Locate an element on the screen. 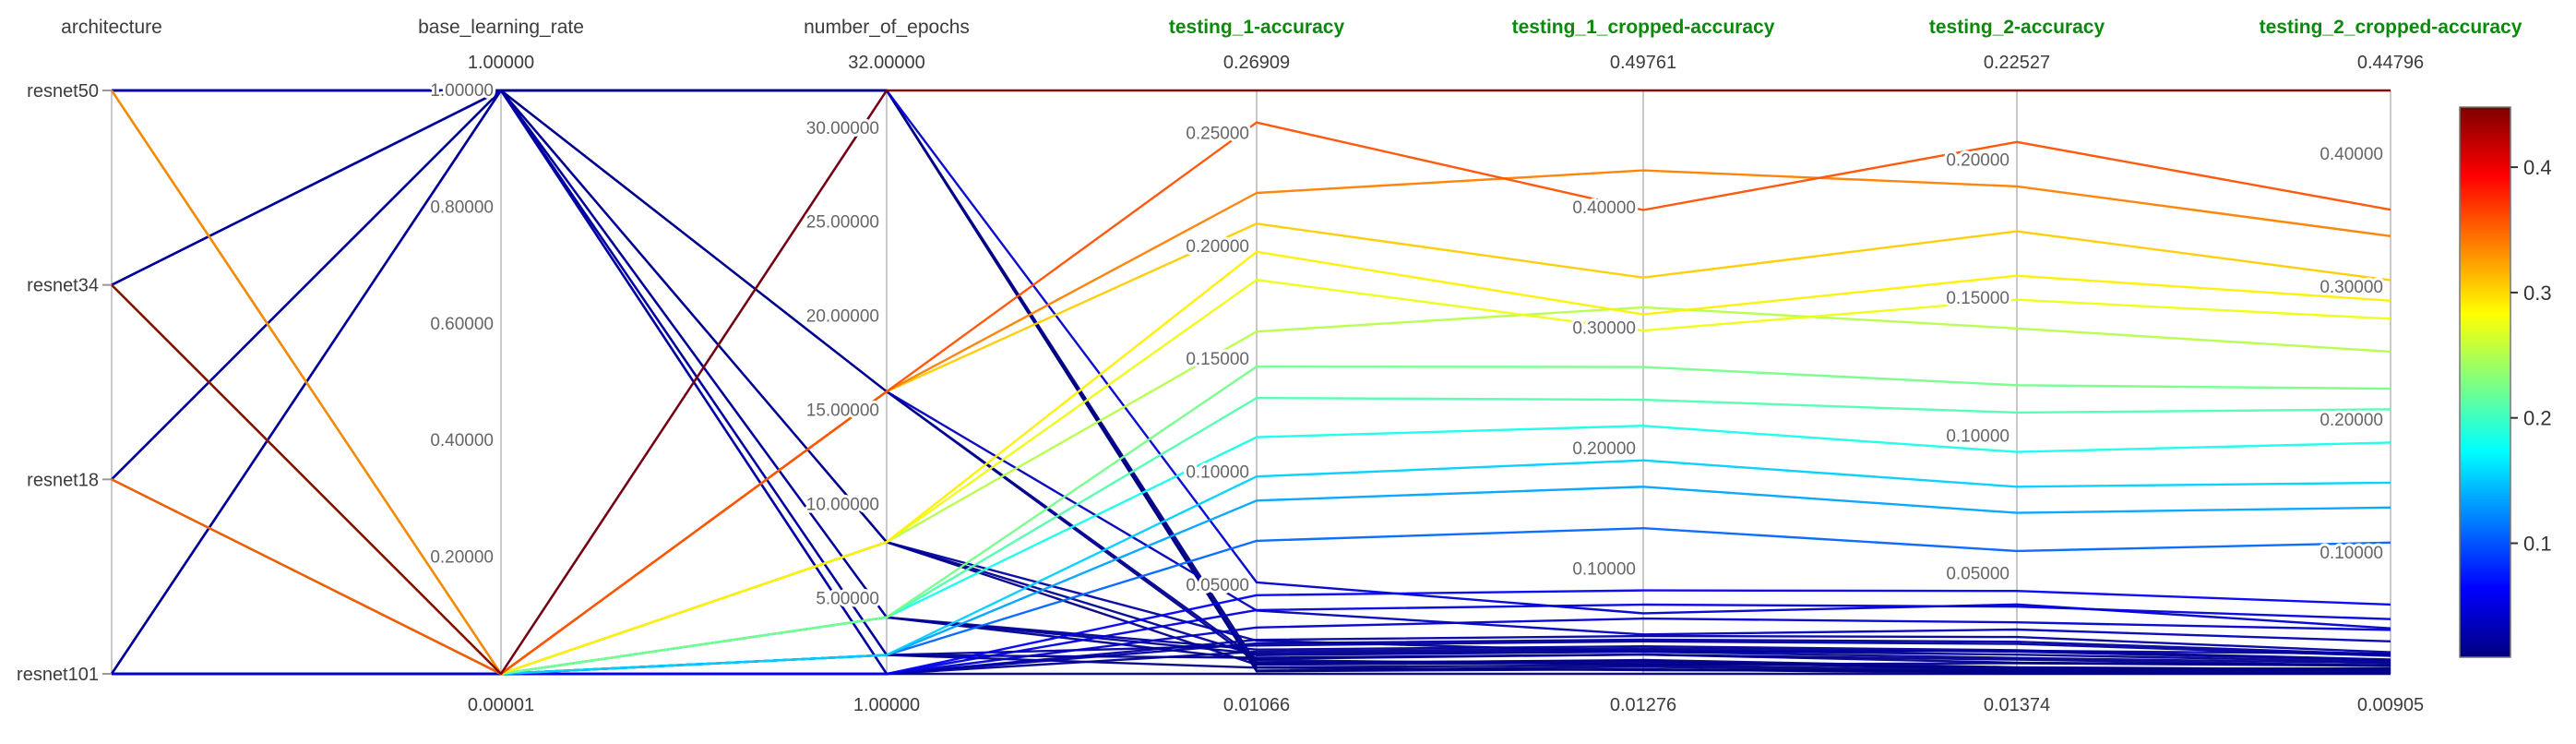 This screenshot has width=2576, height=744. category-label: resnet101 is located at coordinates (58, 675).